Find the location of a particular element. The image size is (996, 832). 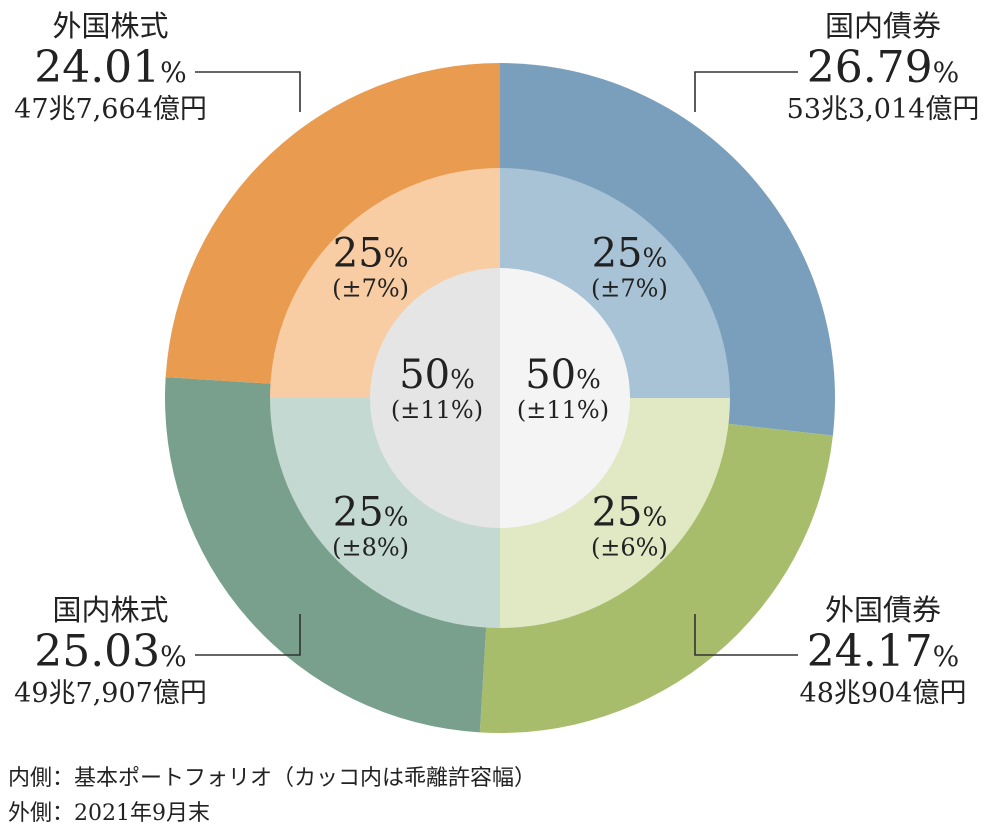

middle-label-0: 25%(±7%) is located at coordinates (629, 267).